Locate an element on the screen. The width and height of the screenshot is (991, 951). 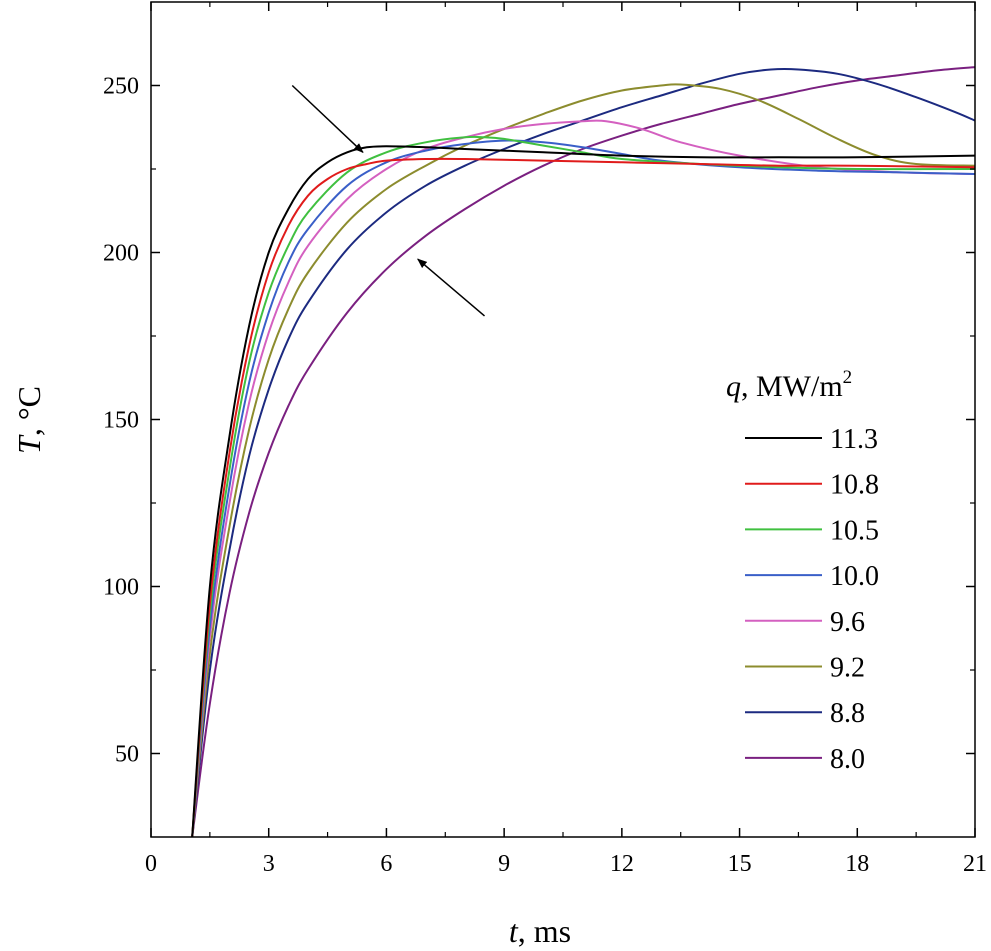
y-tick-label: 250 is located at coordinates (121, 87).